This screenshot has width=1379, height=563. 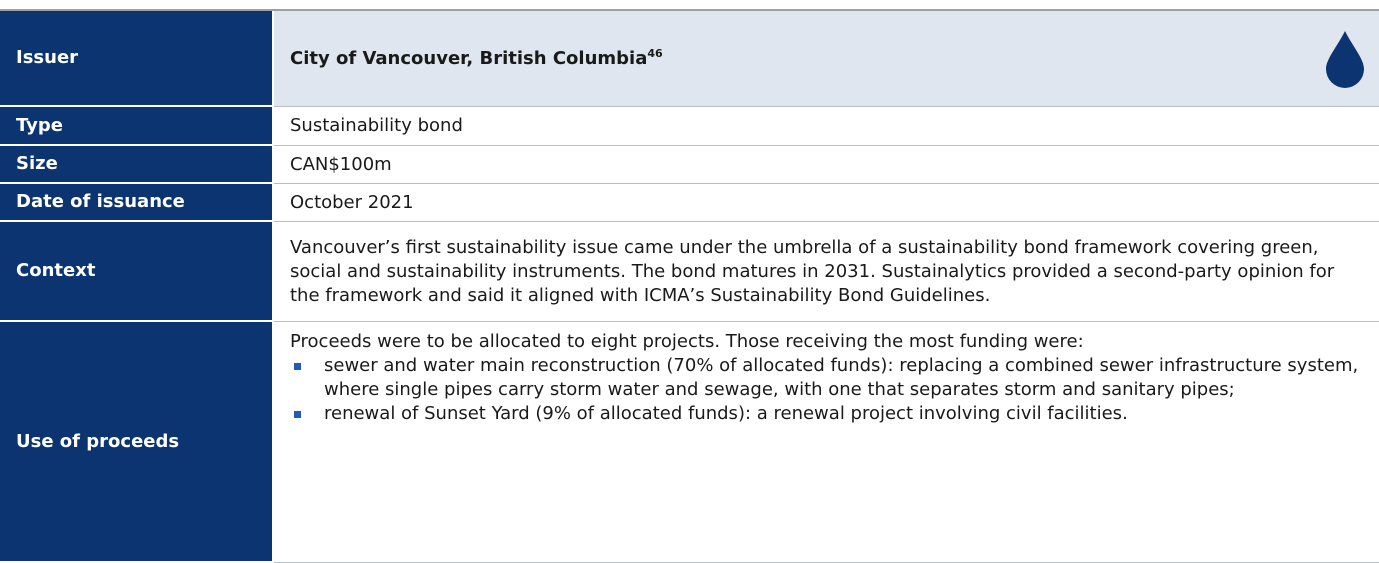 I want to click on row-label: Type, so click(x=136, y=126).